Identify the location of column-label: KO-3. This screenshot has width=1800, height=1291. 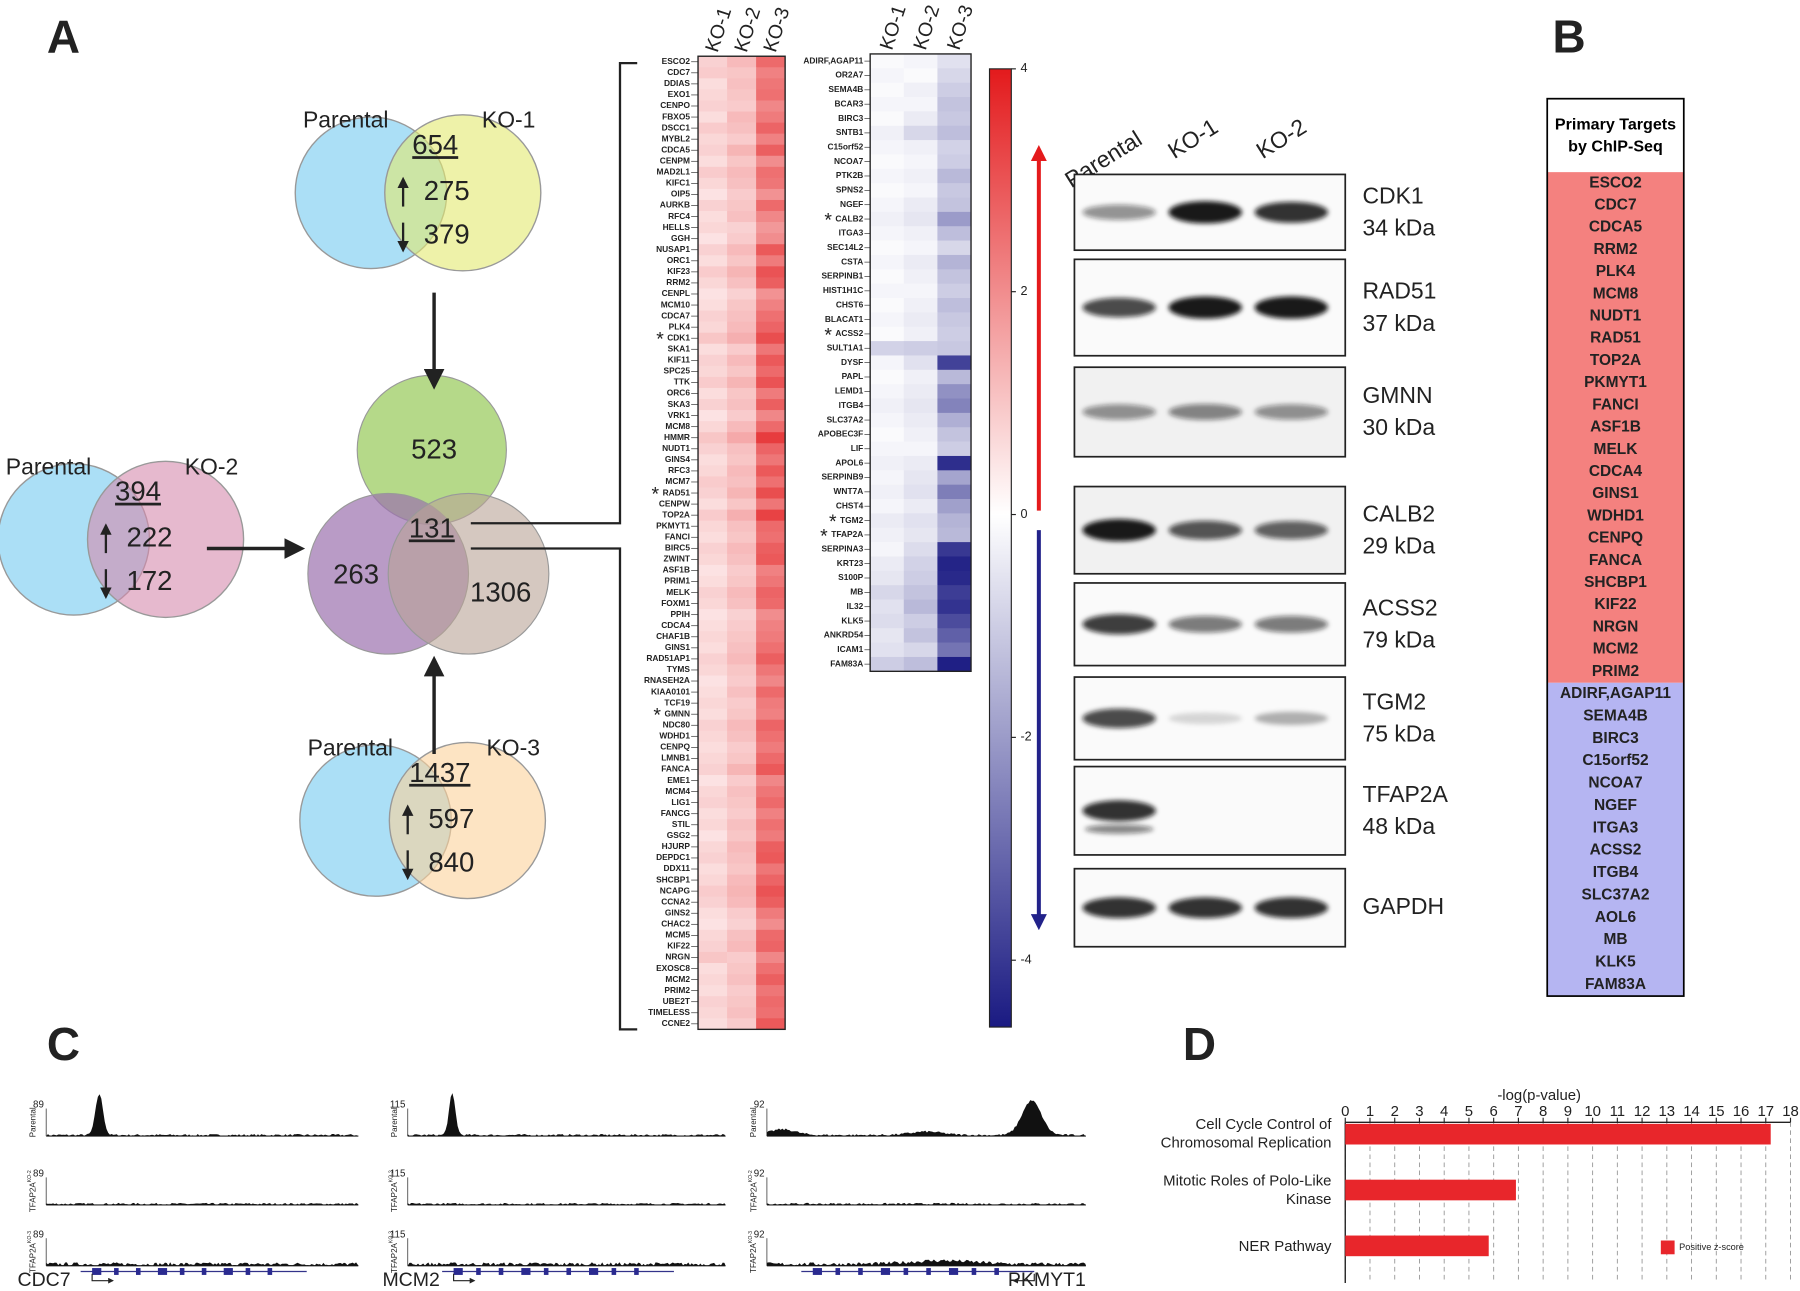
(960, 27).